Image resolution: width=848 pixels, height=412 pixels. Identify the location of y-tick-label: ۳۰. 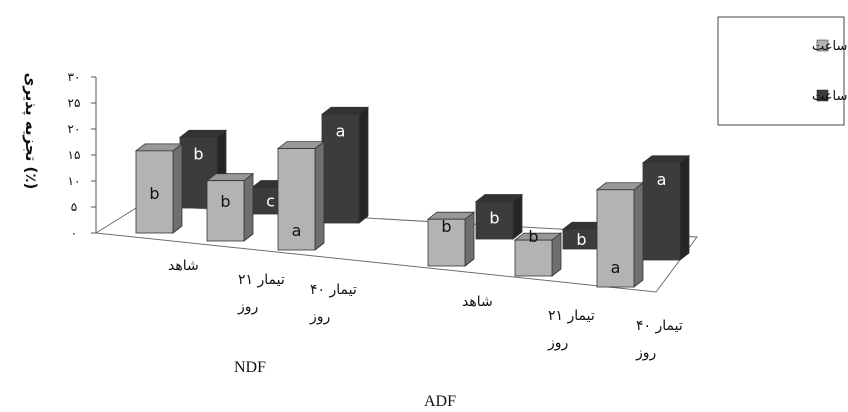
(74, 77).